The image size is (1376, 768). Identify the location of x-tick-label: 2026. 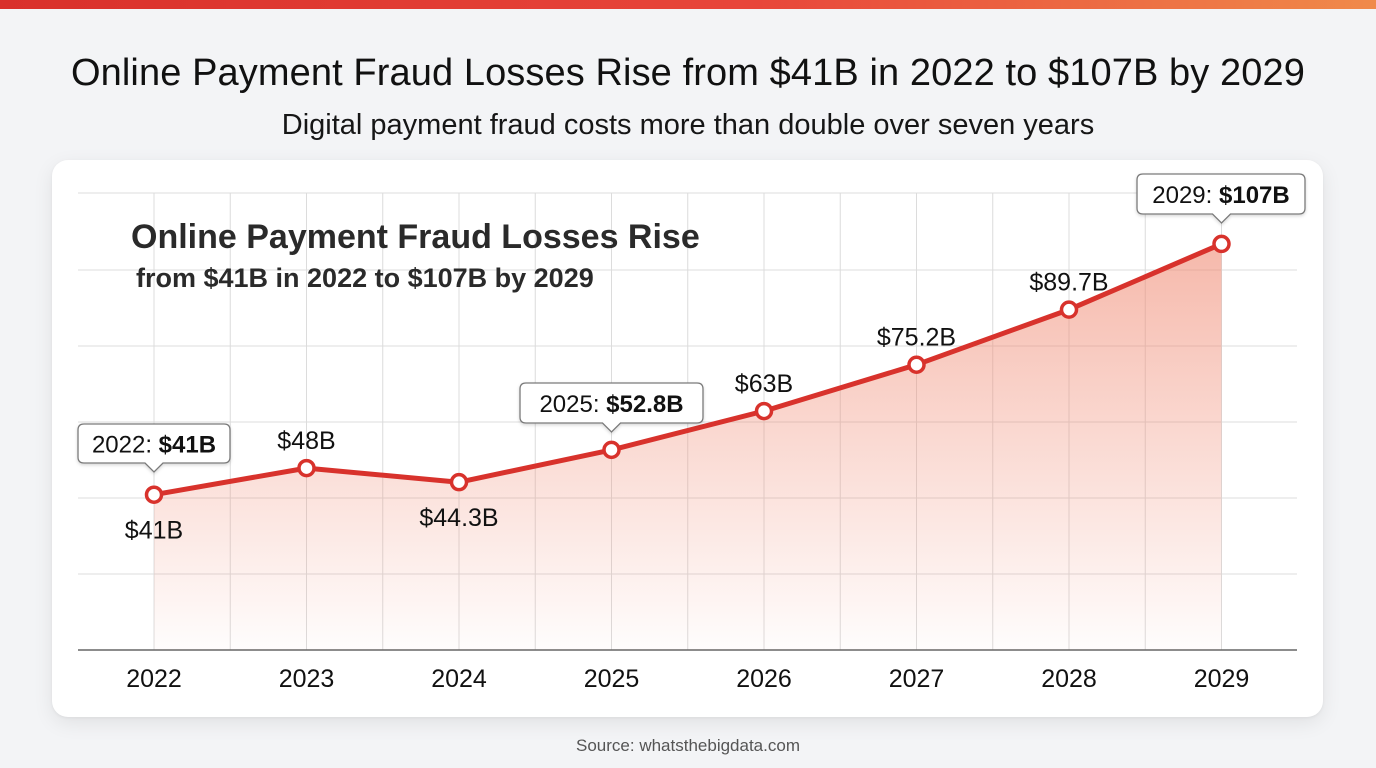
(764, 679).